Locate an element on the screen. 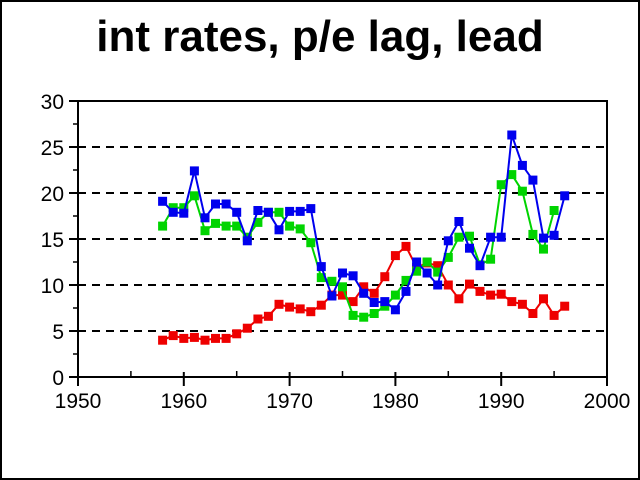 The width and height of the screenshot is (640, 480). x-tick-label: 1960 is located at coordinates (183, 401).